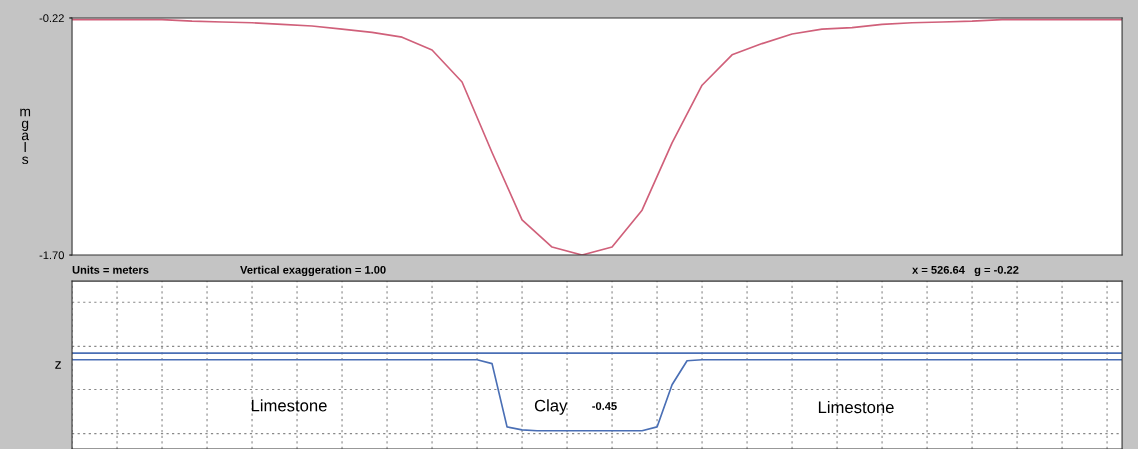 Image resolution: width=1138 pixels, height=449 pixels. Describe the element at coordinates (51, 255) in the screenshot. I see `y-tick-label: -1.70` at that location.